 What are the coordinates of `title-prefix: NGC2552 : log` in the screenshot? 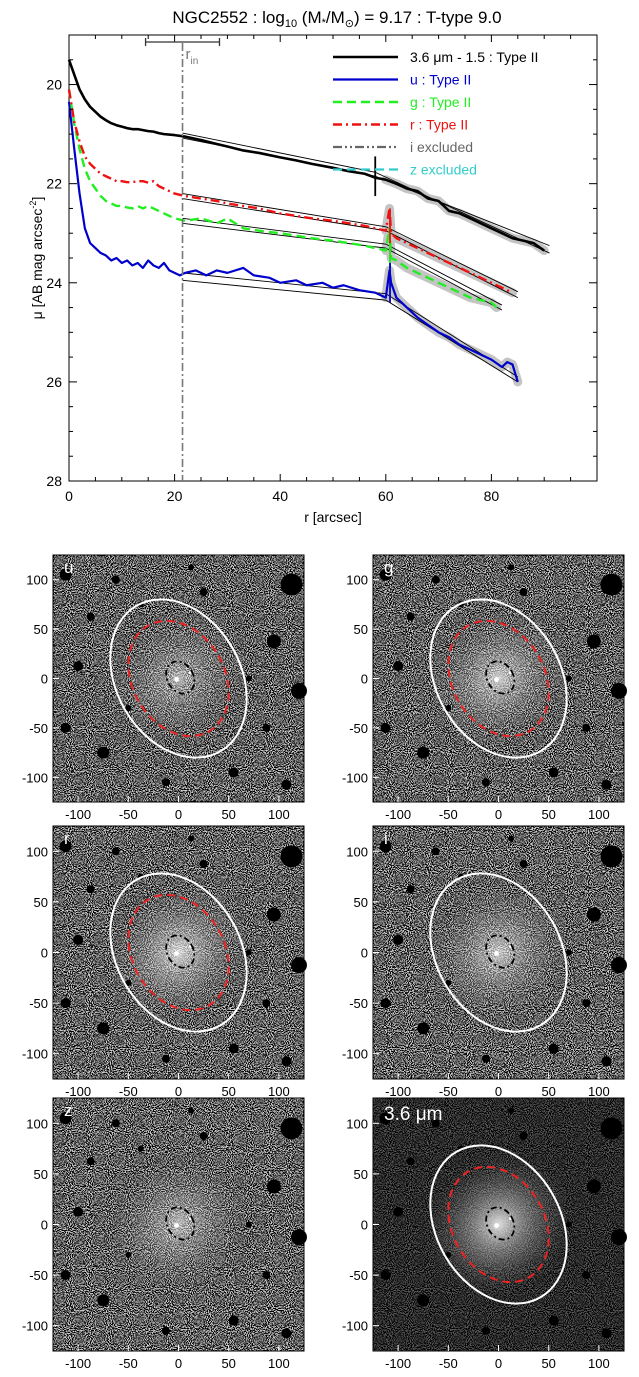 It's located at (228, 17).